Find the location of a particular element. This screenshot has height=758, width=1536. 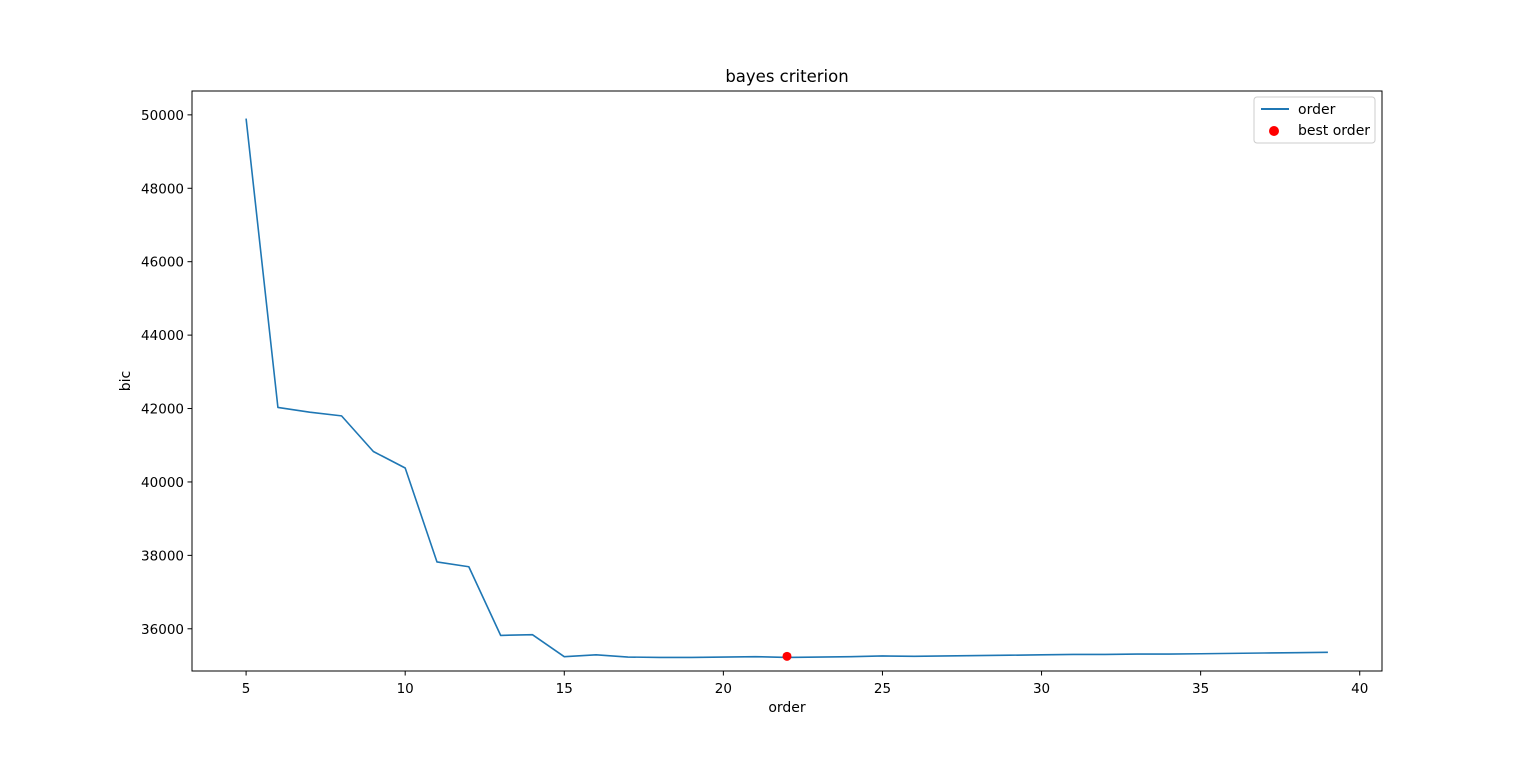

chart-title: bayes criterion is located at coordinates (786, 76).